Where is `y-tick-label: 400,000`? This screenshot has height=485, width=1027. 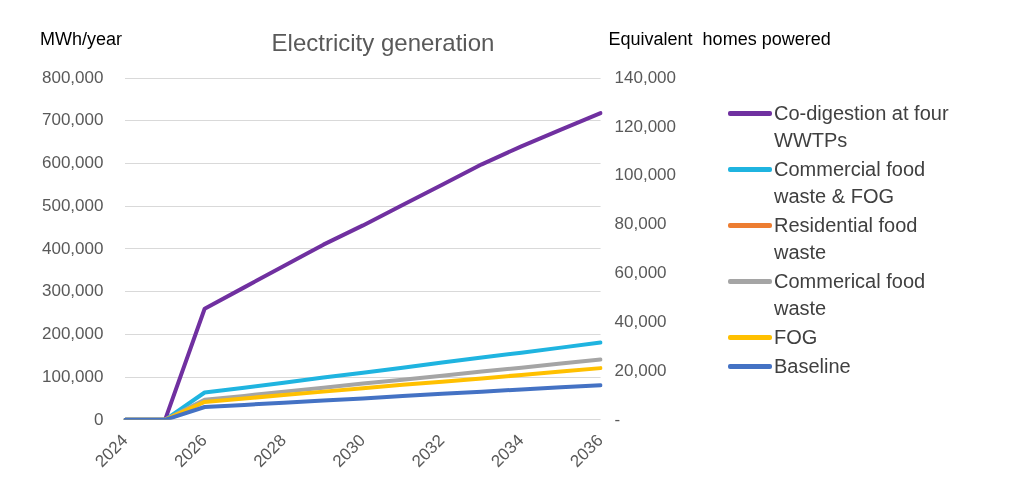 y-tick-label: 400,000 is located at coordinates (73, 248).